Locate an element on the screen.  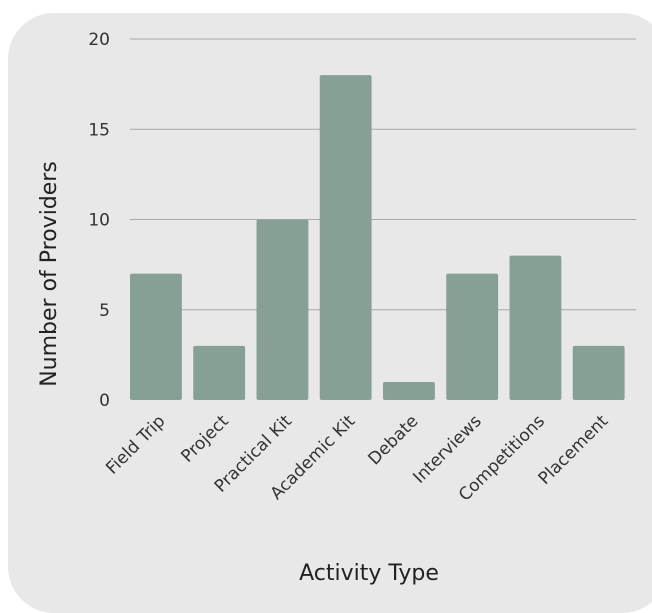
x-tick-label: Field Trip is located at coordinates (135, 444).